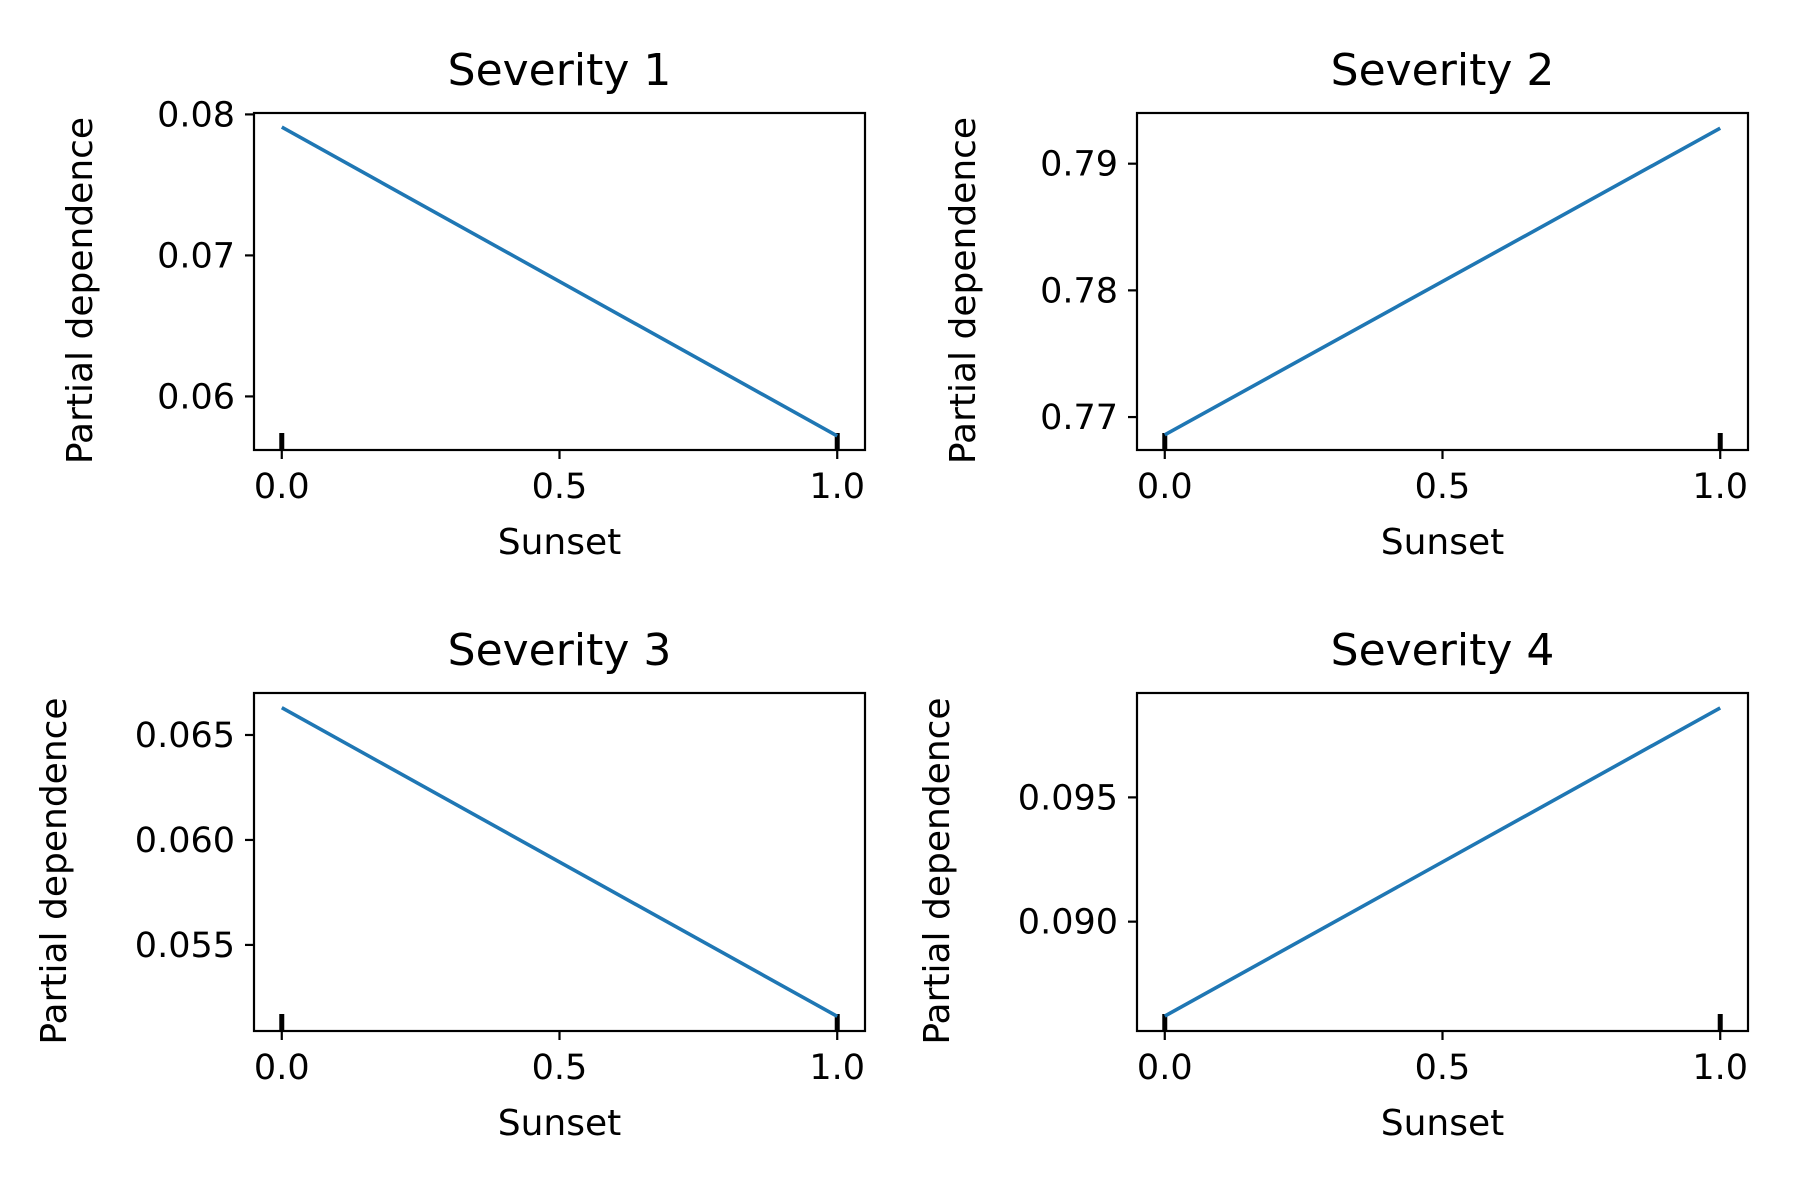  What do you see at coordinates (185, 946) in the screenshot?
I see `y-tick-label: 0.055` at bounding box center [185, 946].